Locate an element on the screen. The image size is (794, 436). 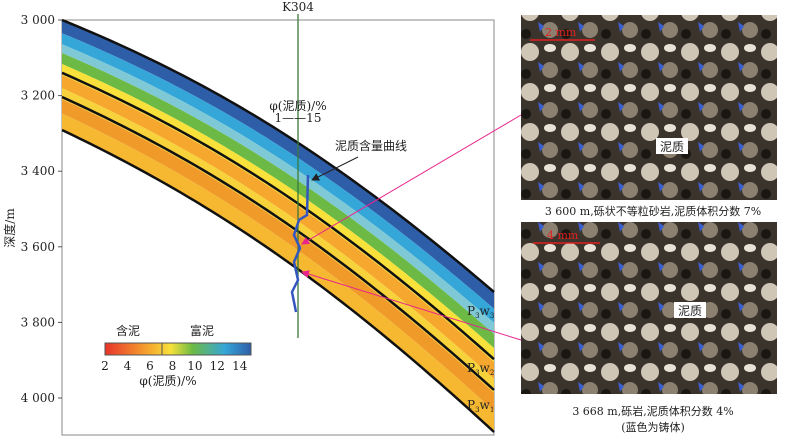
y-tick-label: 3 200 is located at coordinates (38, 96).